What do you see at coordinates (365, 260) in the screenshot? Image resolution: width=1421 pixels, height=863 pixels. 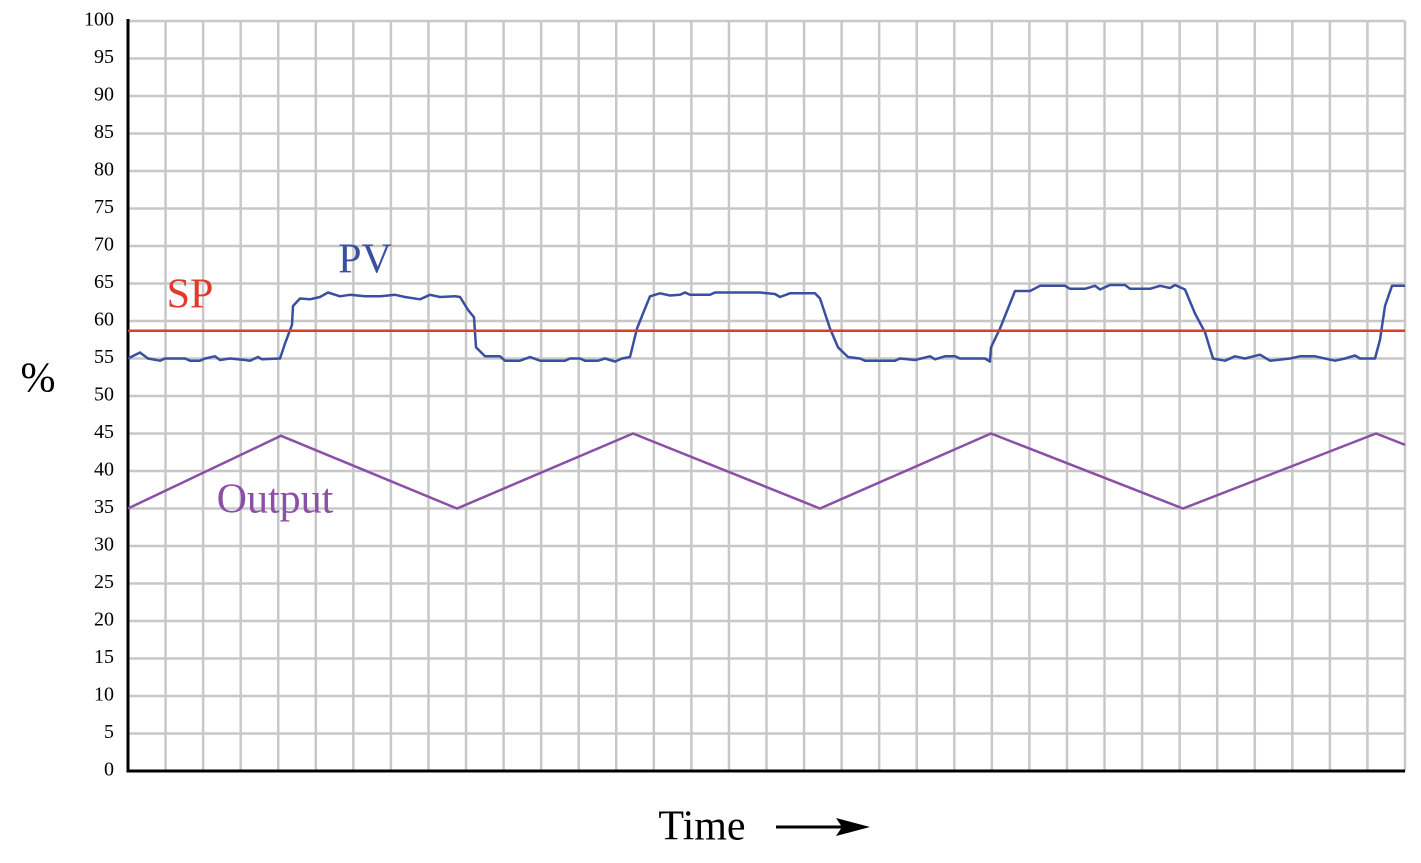 I see `series-label: PV` at bounding box center [365, 260].